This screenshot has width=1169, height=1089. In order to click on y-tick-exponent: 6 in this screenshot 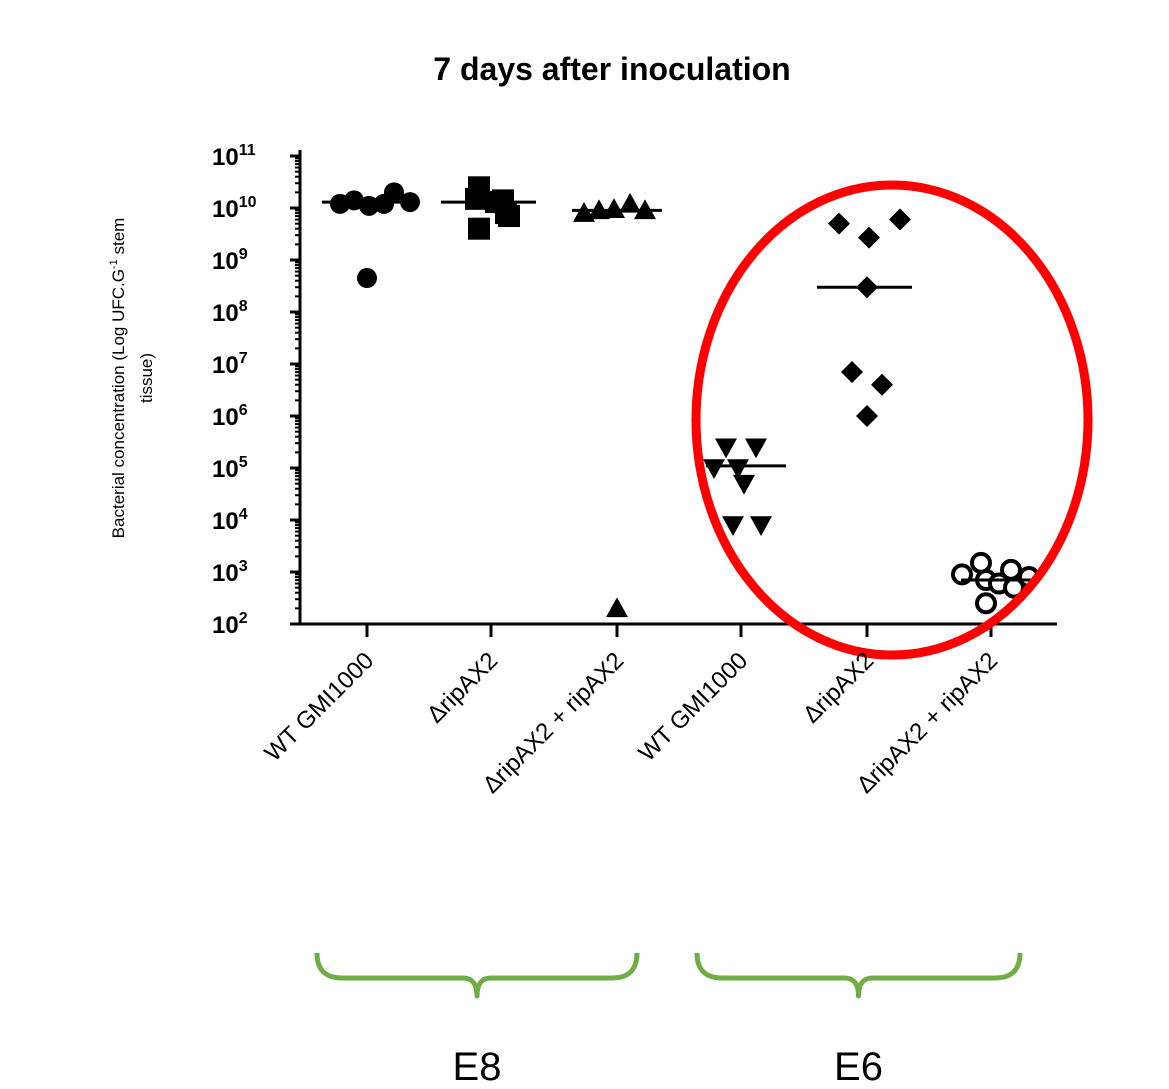, I will do `click(243, 410)`.